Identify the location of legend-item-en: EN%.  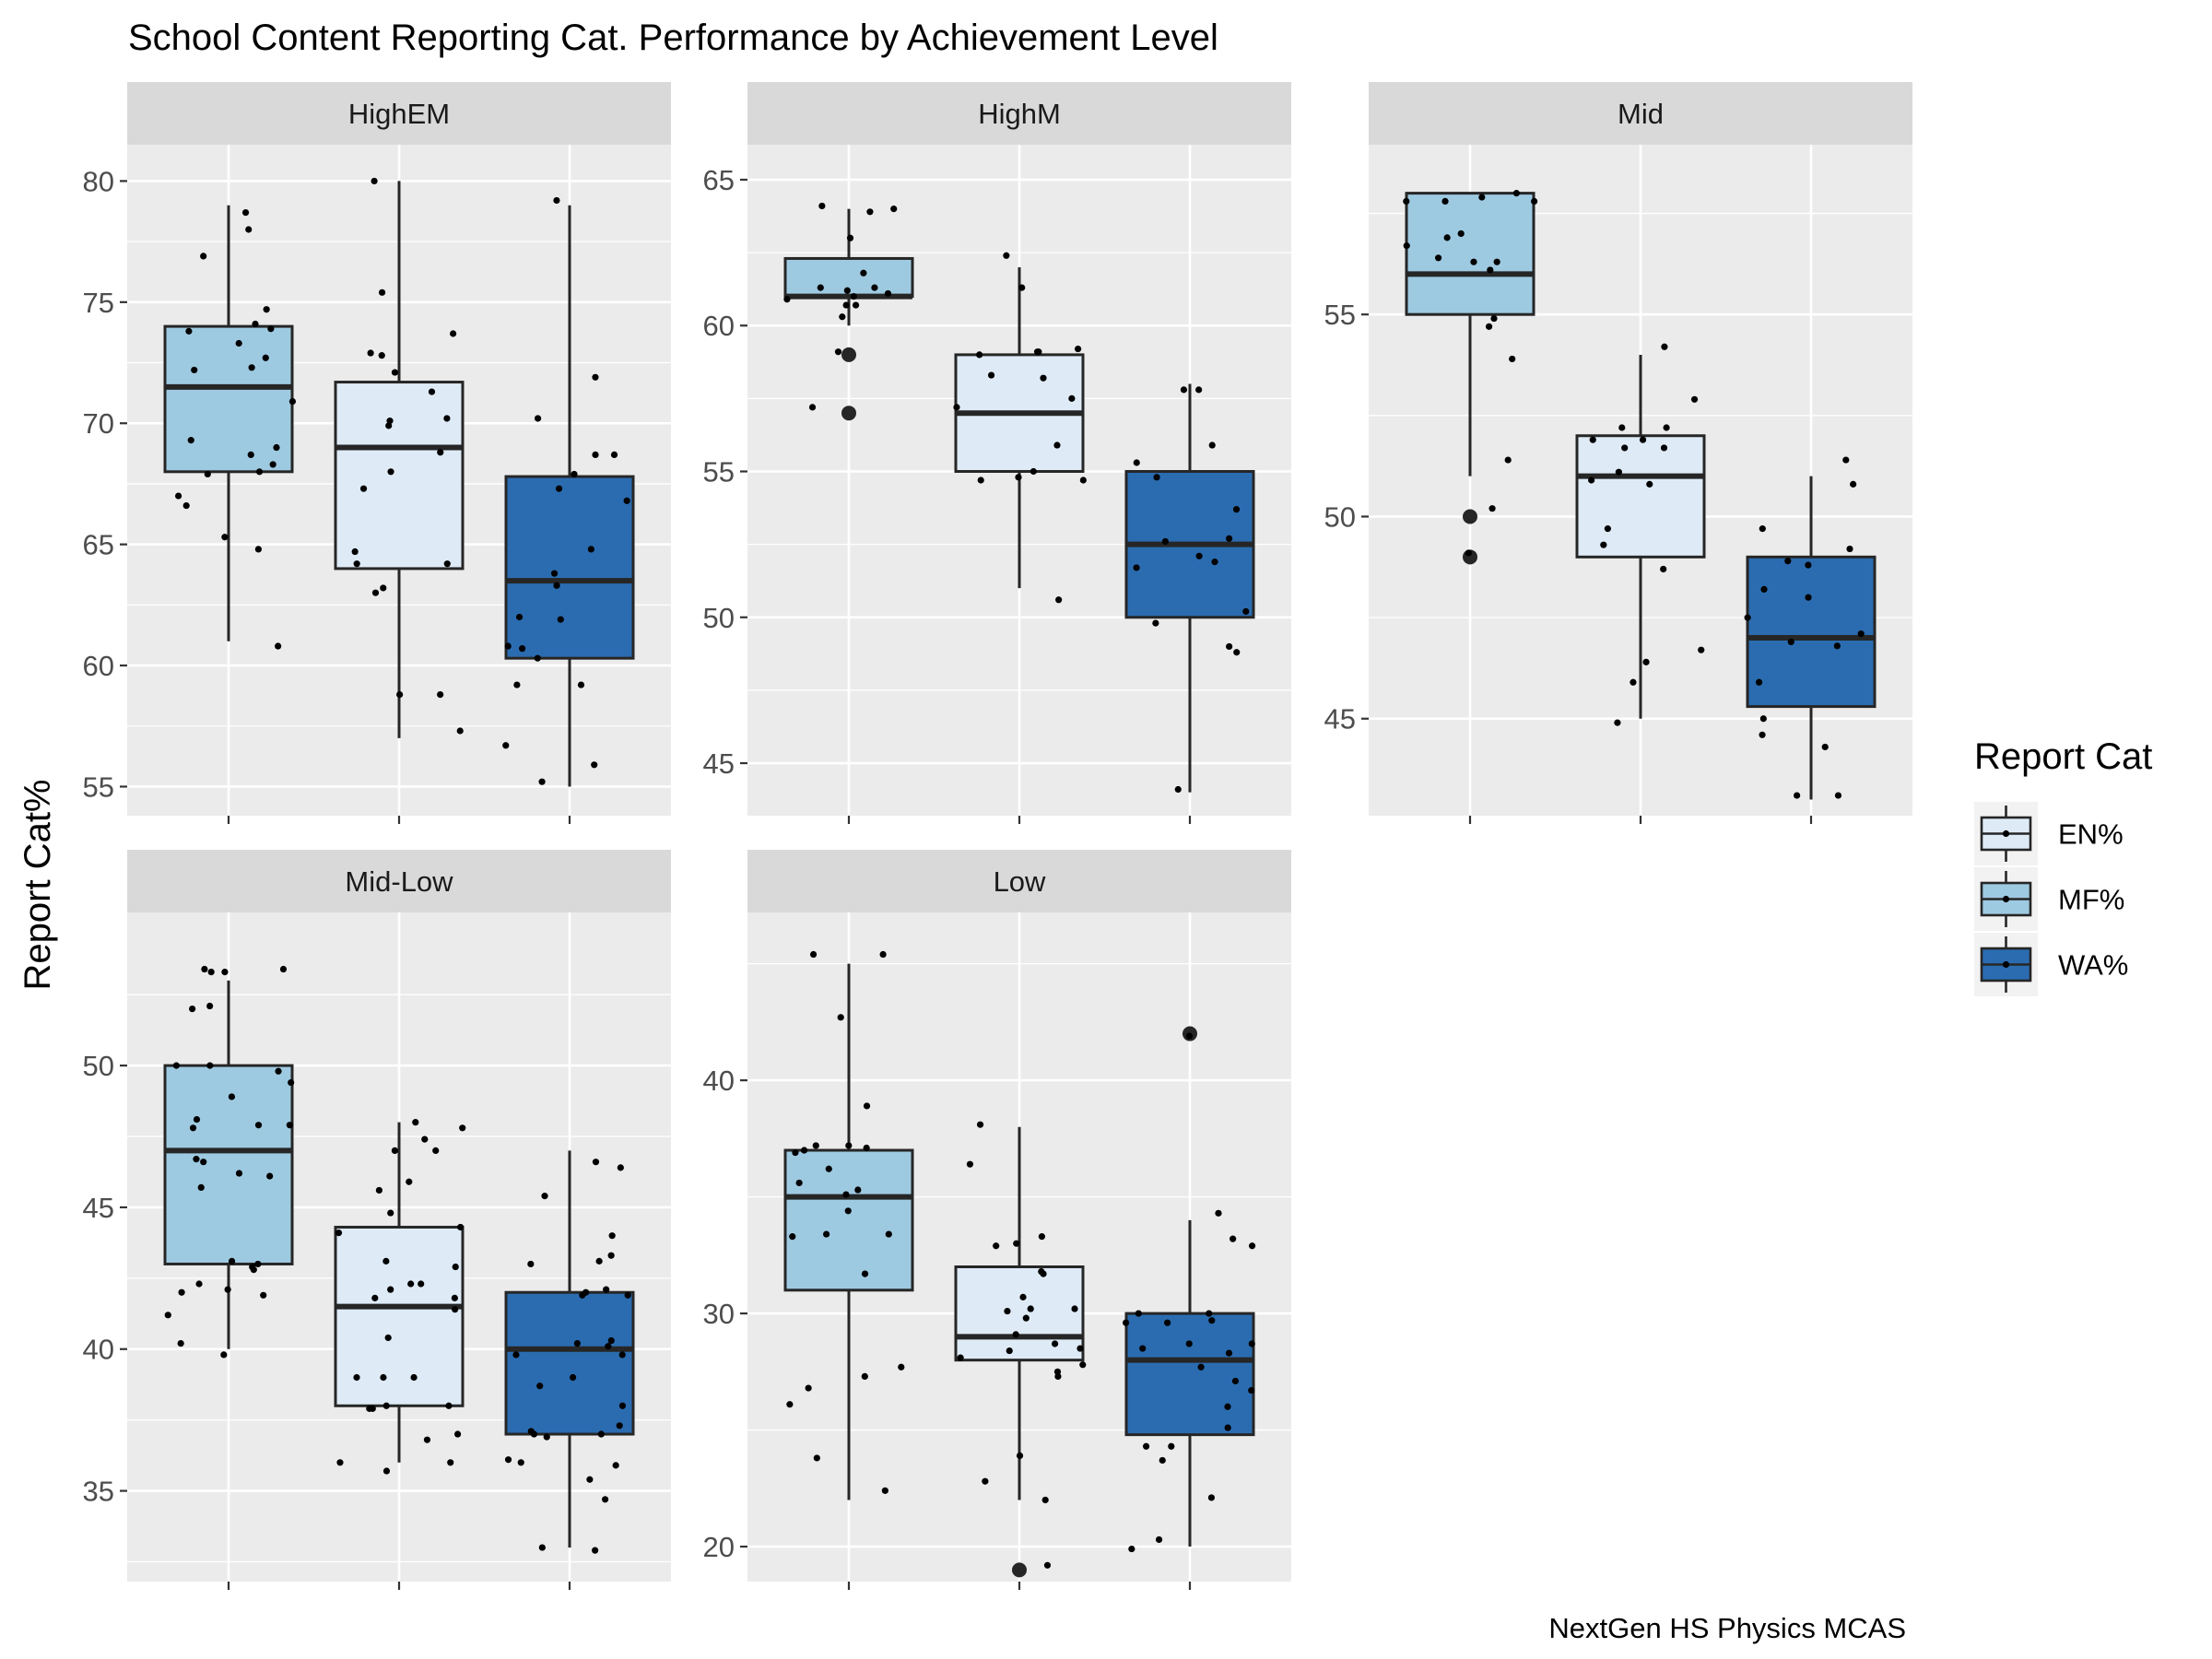
(2049, 833).